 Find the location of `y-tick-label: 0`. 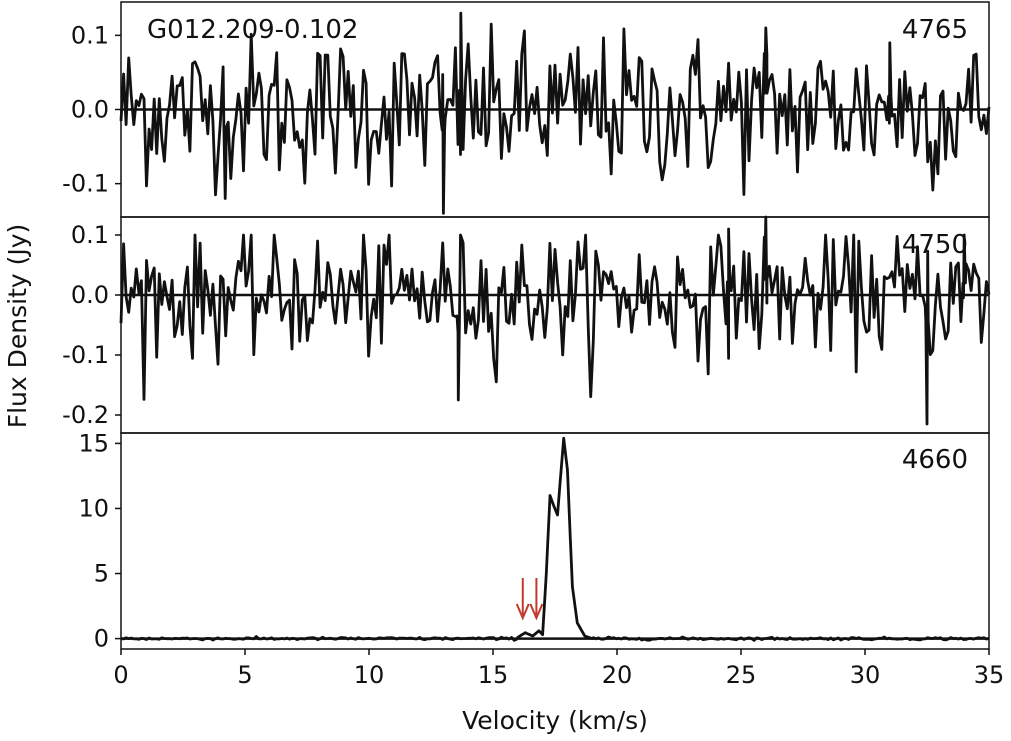

y-tick-label: 0 is located at coordinates (101, 639).